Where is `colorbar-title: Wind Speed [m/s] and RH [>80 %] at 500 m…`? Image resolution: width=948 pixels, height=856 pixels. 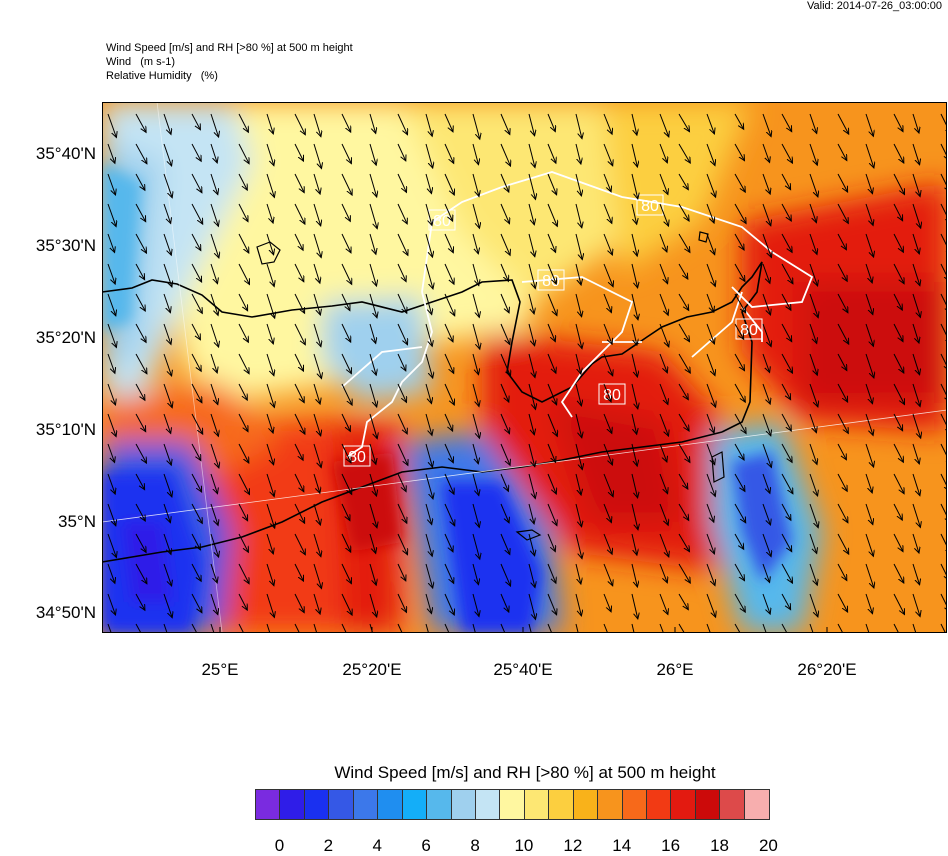 colorbar-title: Wind Speed [m/s] and RH [>80 %] at 500 m… is located at coordinates (525, 772).